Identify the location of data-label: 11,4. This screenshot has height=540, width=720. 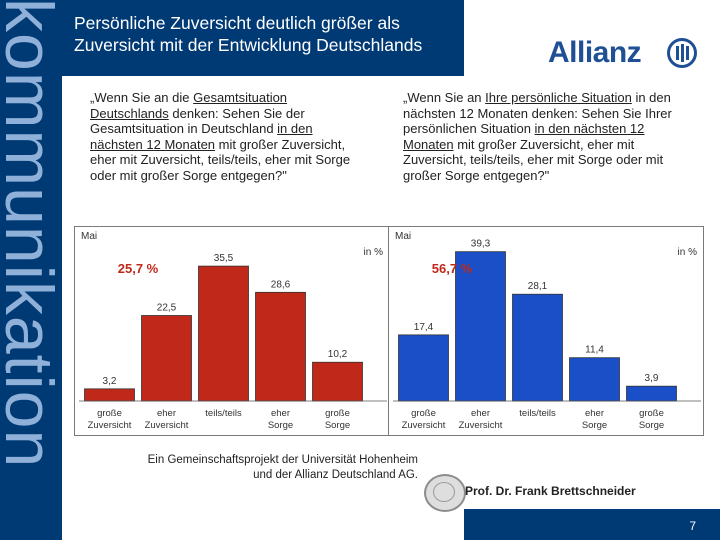
(594, 350).